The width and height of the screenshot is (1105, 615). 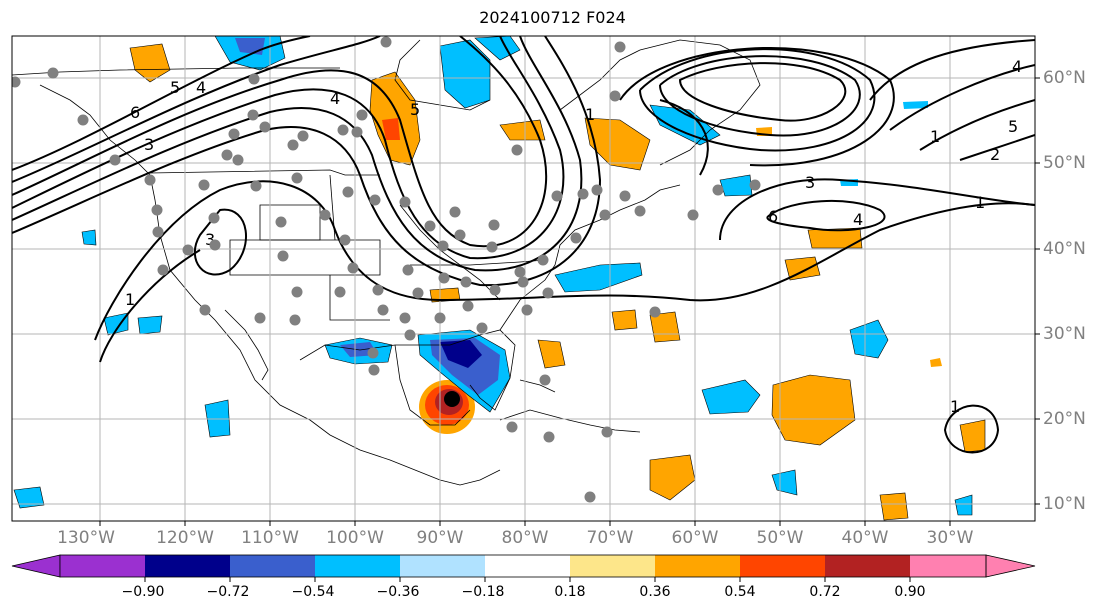 I want to click on colorbar-tick-label: 0.90, so click(x=910, y=592).